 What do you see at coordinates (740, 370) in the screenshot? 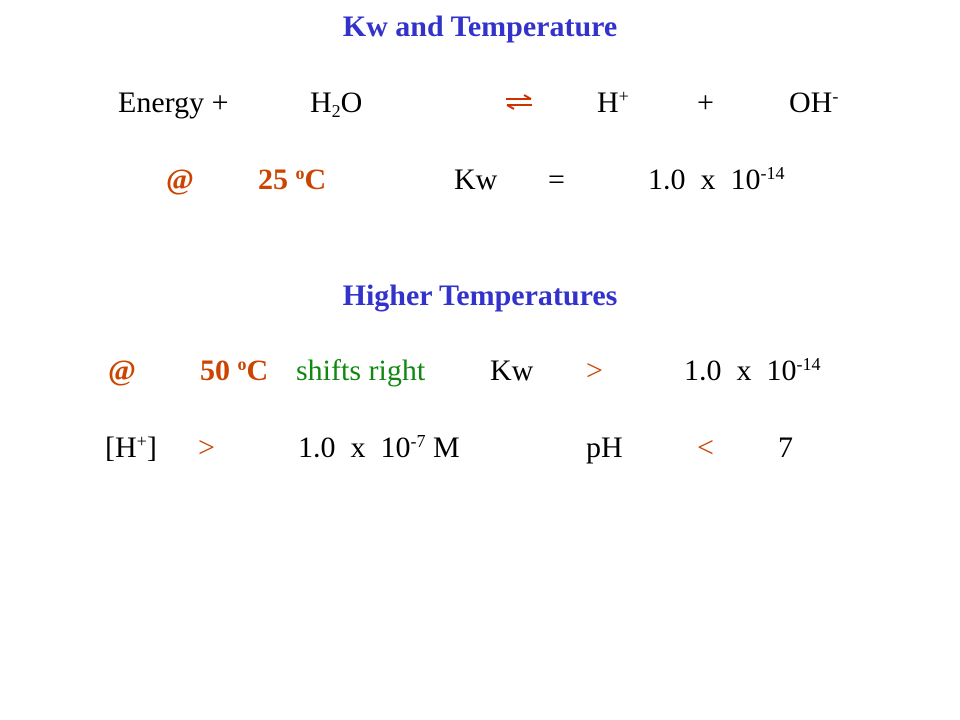
I see `kw-value-50-mantissa: 1.0 x 10` at bounding box center [740, 370].